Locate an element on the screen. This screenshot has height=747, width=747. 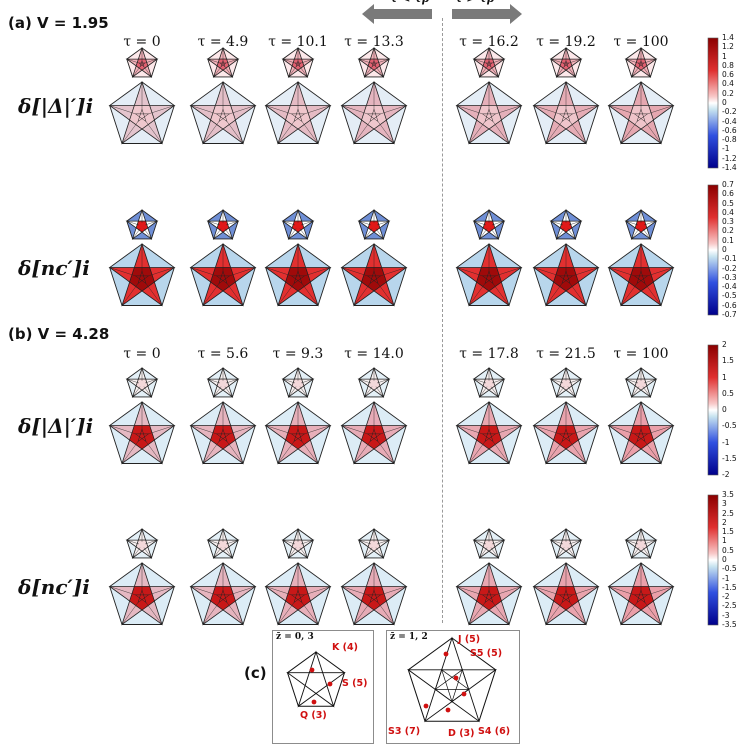
site-label: S5 (5) is located at coordinates (486, 653).